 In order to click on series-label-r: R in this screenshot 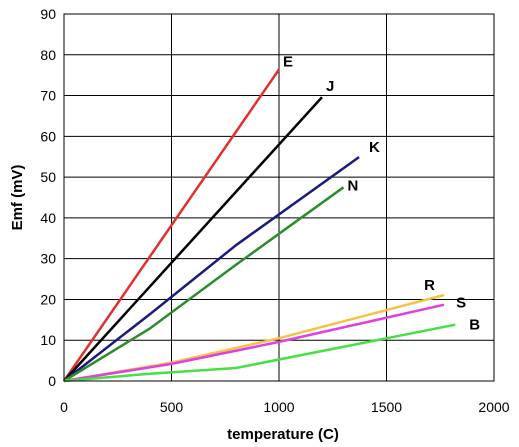, I will do `click(429, 285)`.